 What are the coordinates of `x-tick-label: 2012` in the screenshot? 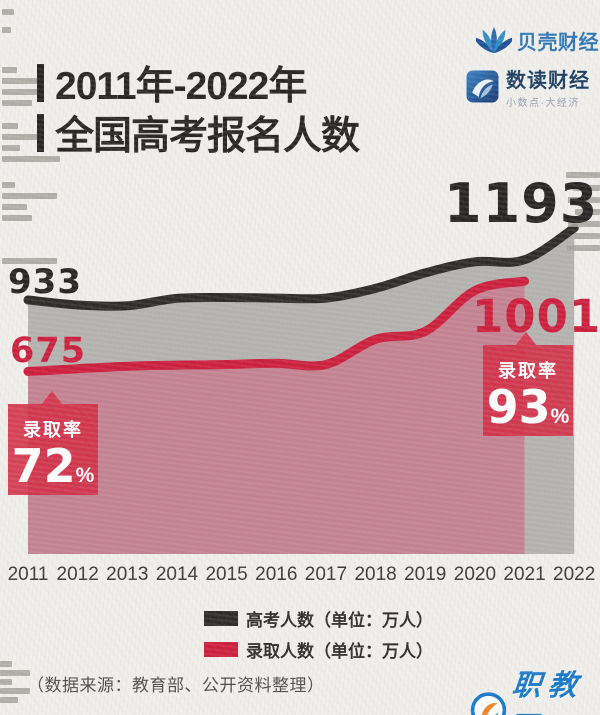 It's located at (77, 574).